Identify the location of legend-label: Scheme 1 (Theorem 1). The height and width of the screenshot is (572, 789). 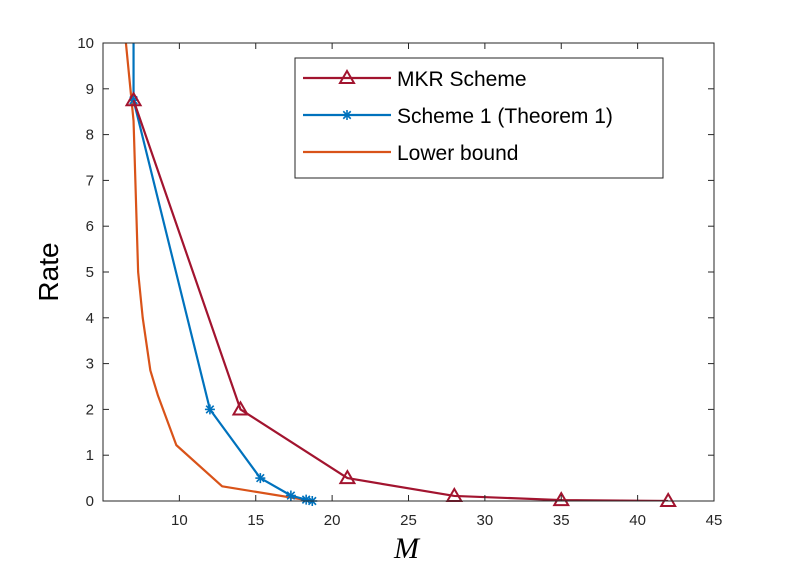
(505, 116).